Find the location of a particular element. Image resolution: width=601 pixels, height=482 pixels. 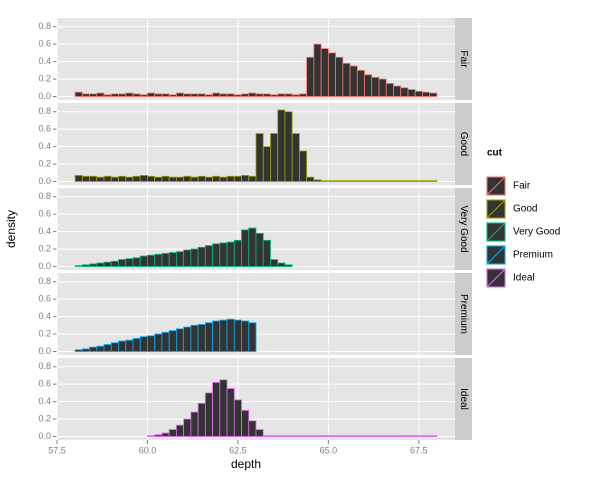

x-tick-label: 67.5 is located at coordinates (419, 450).